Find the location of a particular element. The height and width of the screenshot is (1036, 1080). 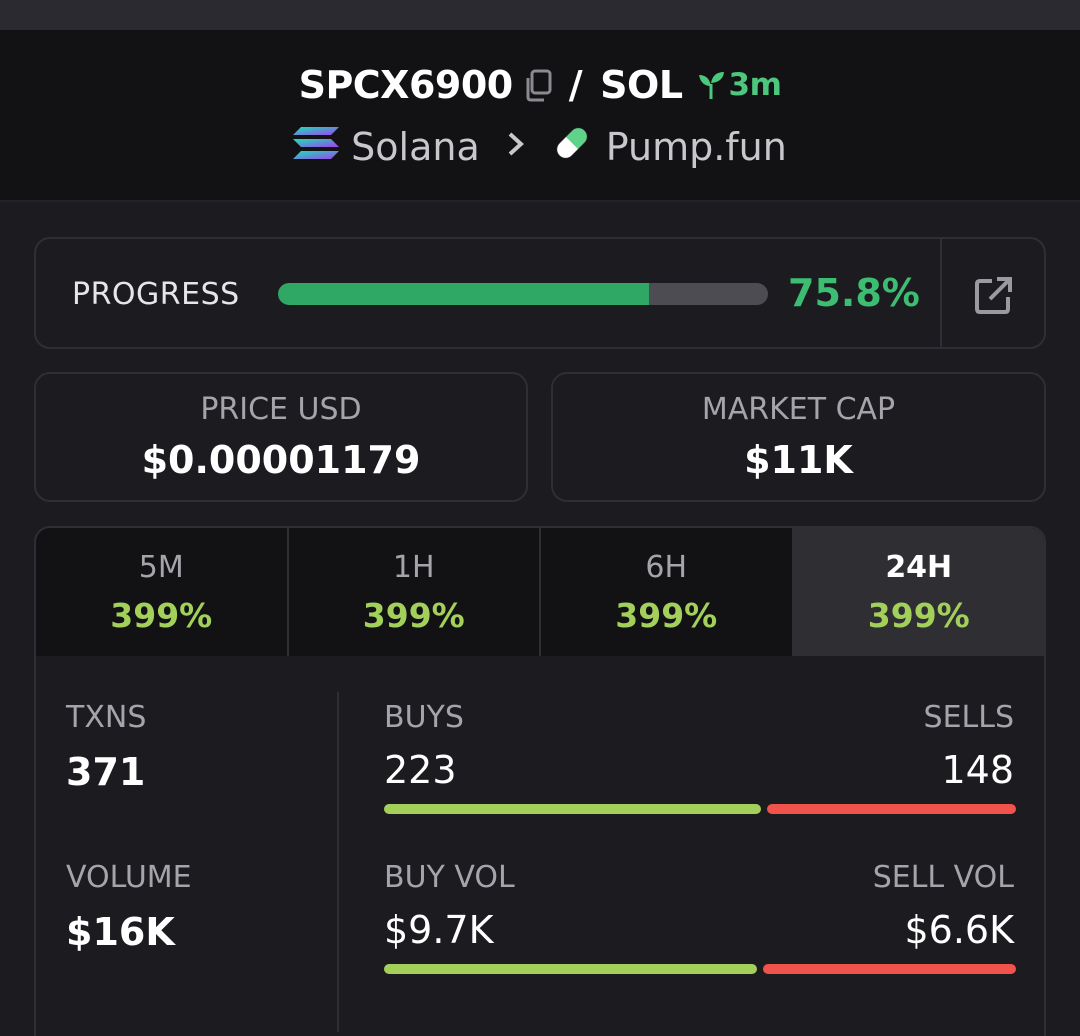

buys-bar is located at coordinates (572, 809).